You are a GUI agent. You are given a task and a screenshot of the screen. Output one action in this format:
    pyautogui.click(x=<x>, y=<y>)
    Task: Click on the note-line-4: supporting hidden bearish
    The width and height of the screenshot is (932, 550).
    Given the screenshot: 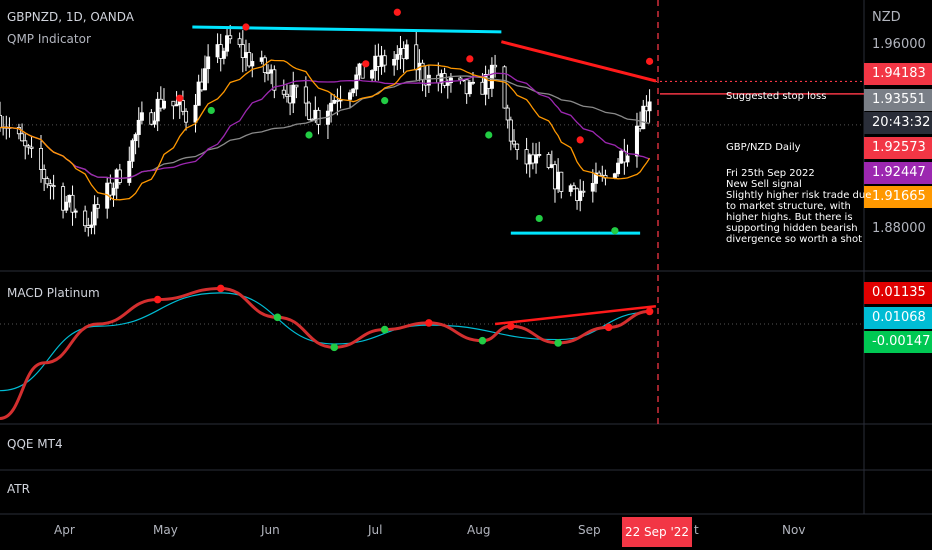 What is the action you would take?
    pyautogui.click(x=792, y=228)
    